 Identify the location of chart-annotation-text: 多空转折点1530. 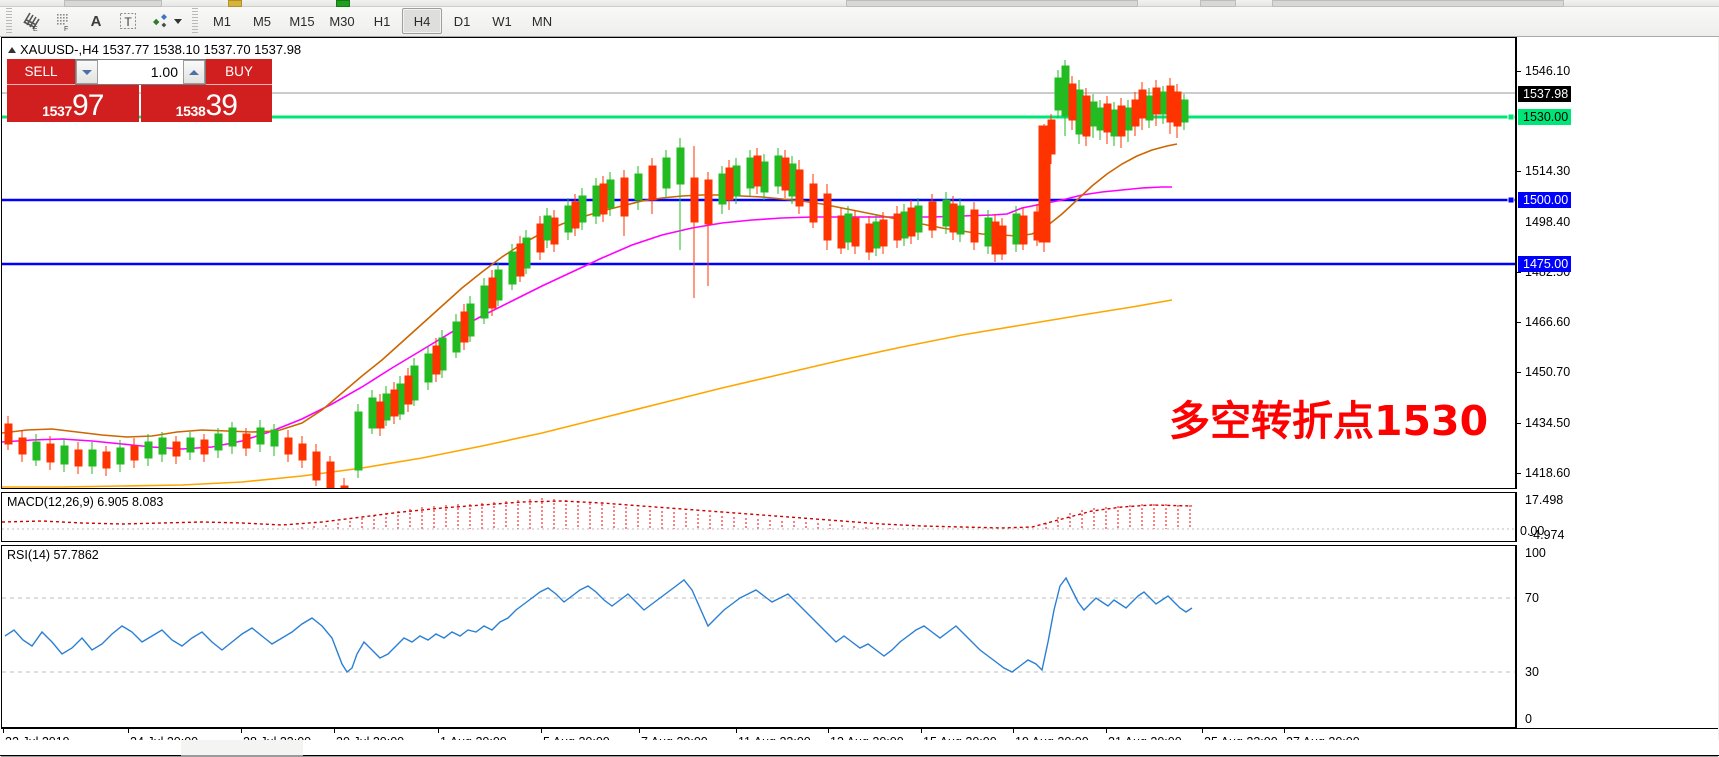
(1329, 421).